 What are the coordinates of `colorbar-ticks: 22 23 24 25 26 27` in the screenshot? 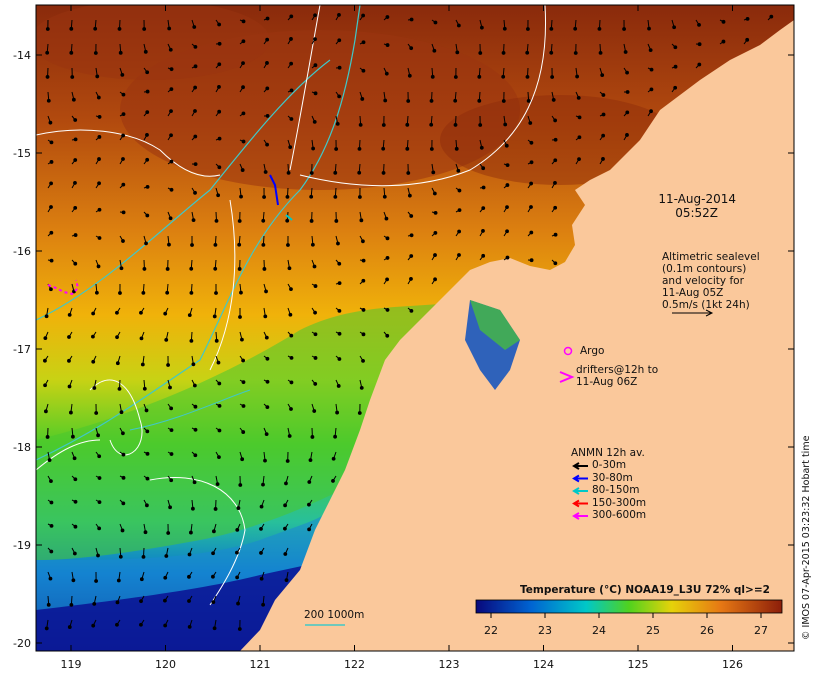 It's located at (626, 625).